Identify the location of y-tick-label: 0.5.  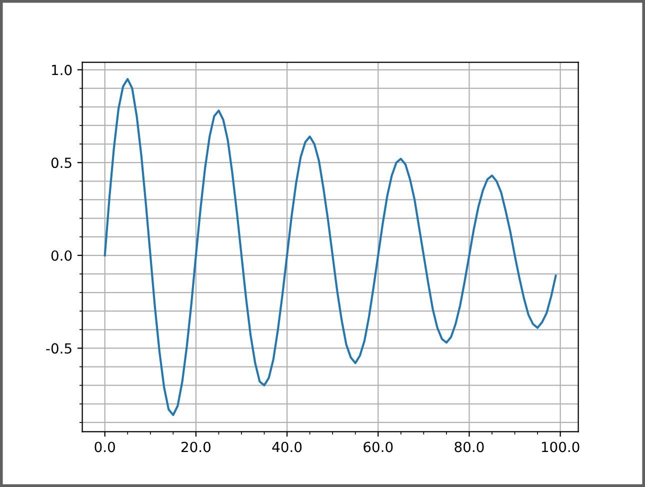
(61, 163).